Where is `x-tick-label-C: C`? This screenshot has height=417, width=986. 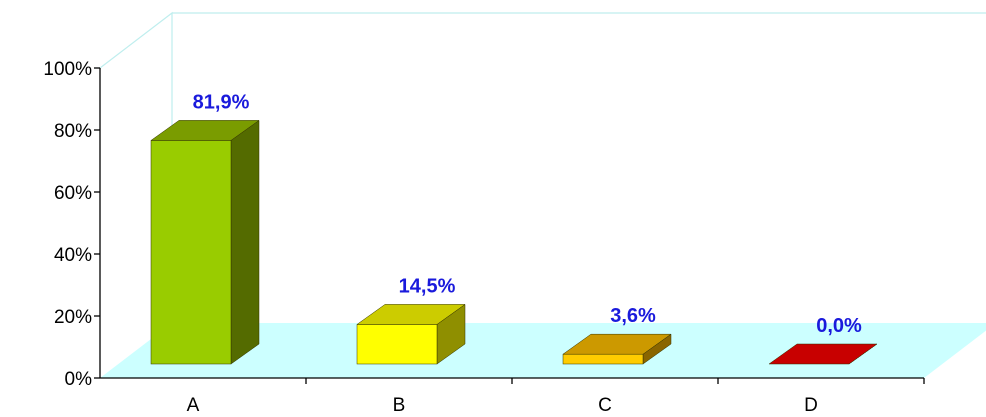 x-tick-label-C: C is located at coordinates (605, 405).